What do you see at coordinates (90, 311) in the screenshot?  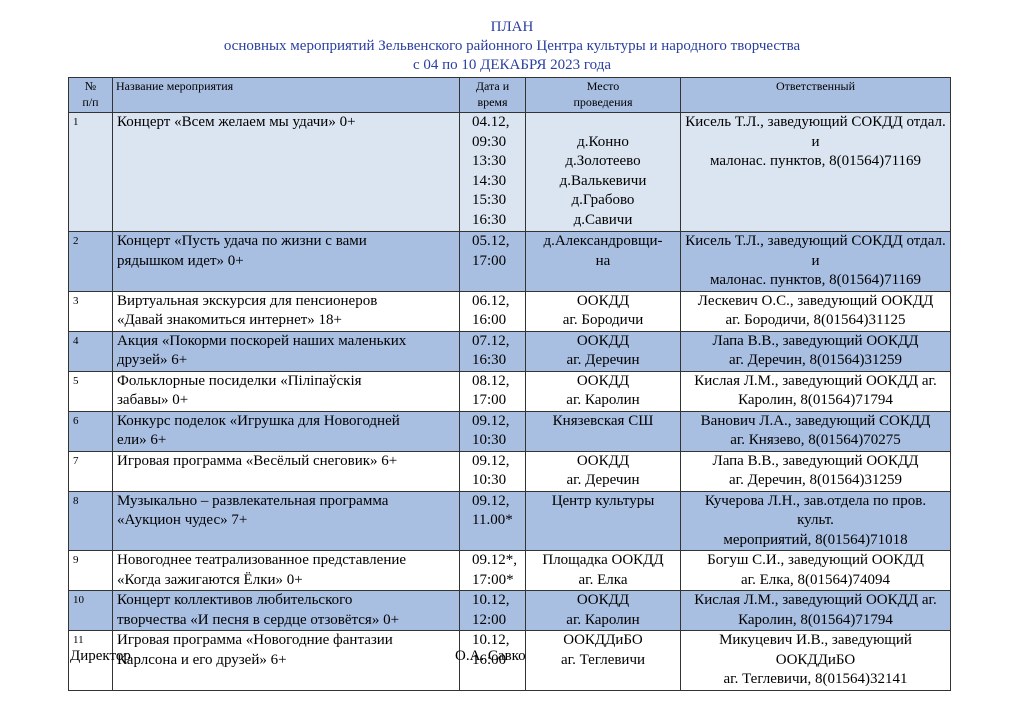 I see `row-number: 3` at bounding box center [90, 311].